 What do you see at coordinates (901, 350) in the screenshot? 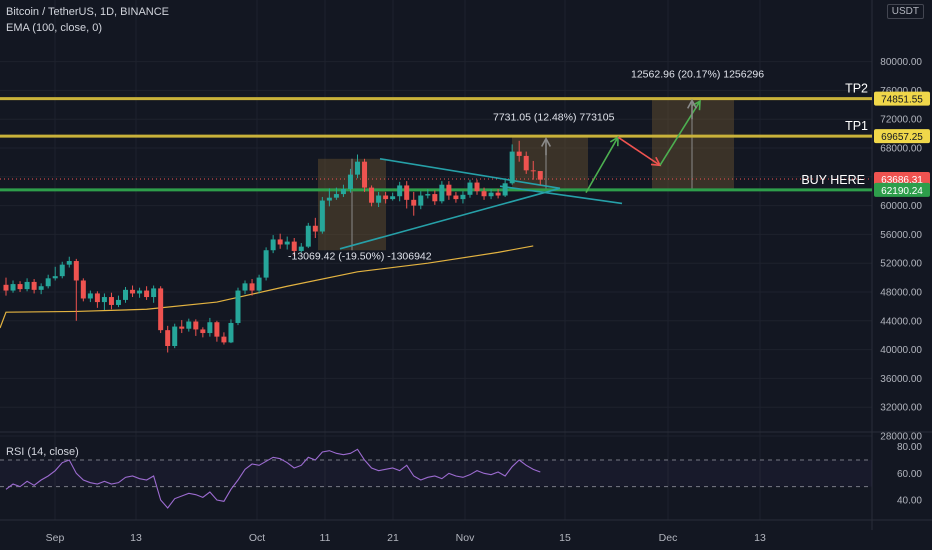
I see `price-tick-label: 40000.00` at bounding box center [901, 350].